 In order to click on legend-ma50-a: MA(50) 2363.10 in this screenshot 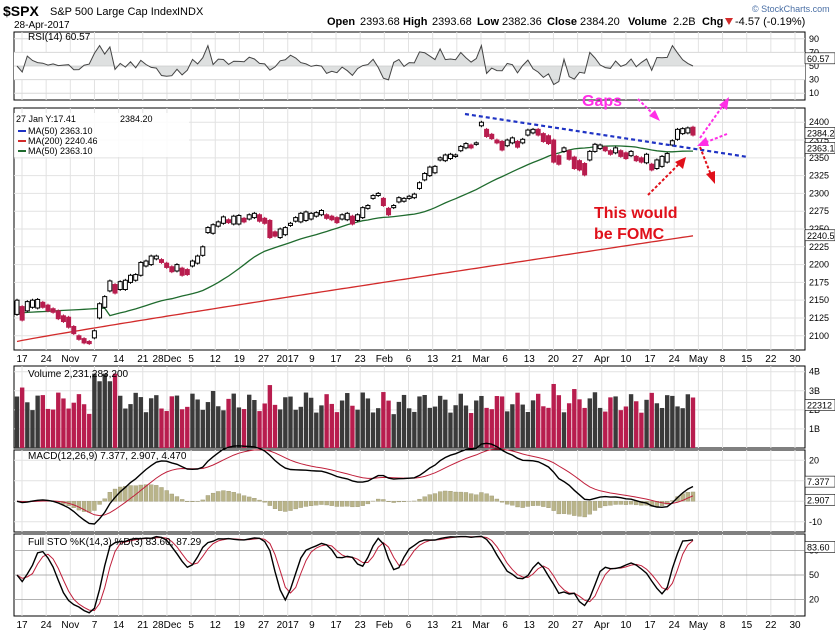, I will do `click(60, 131)`.